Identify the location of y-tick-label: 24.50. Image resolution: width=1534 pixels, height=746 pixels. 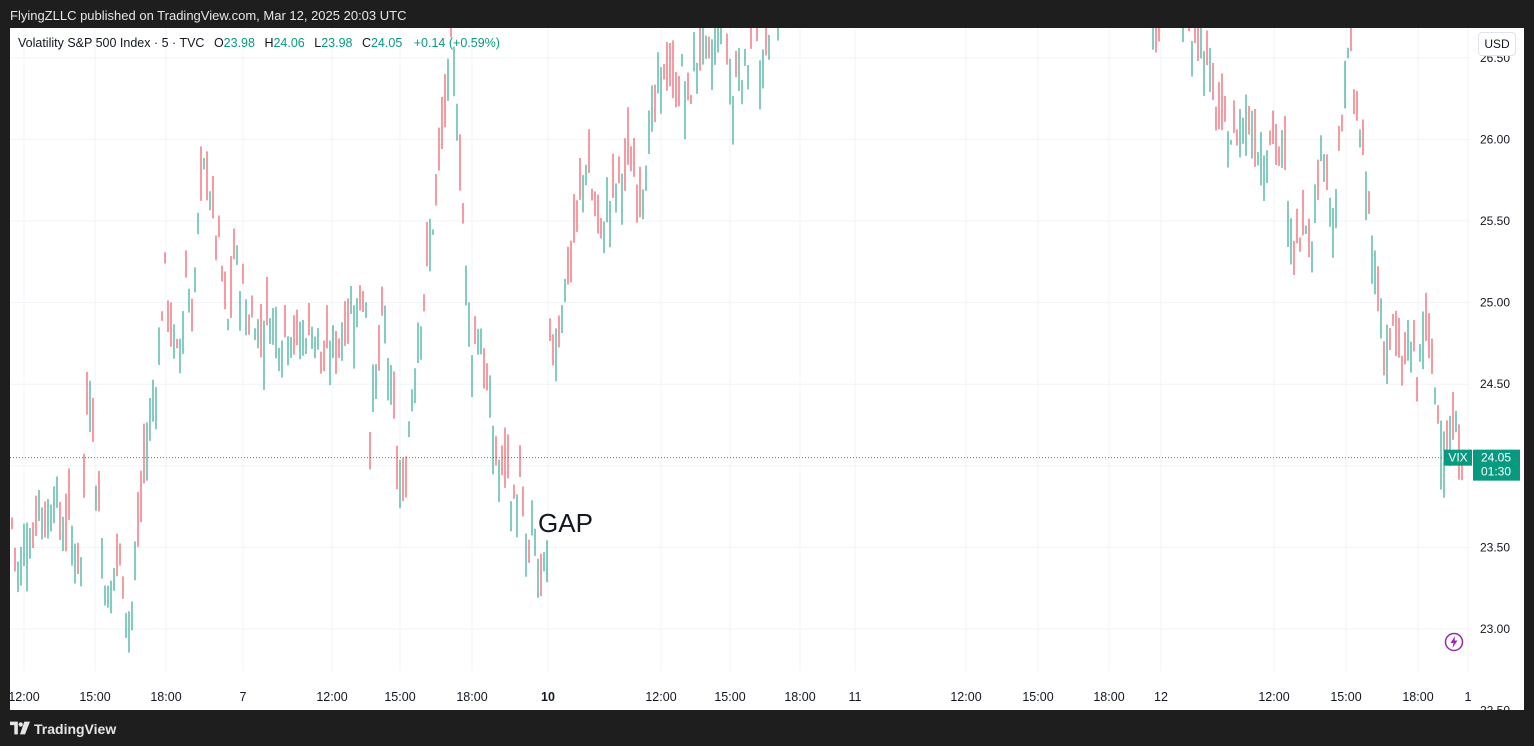
(1495, 384).